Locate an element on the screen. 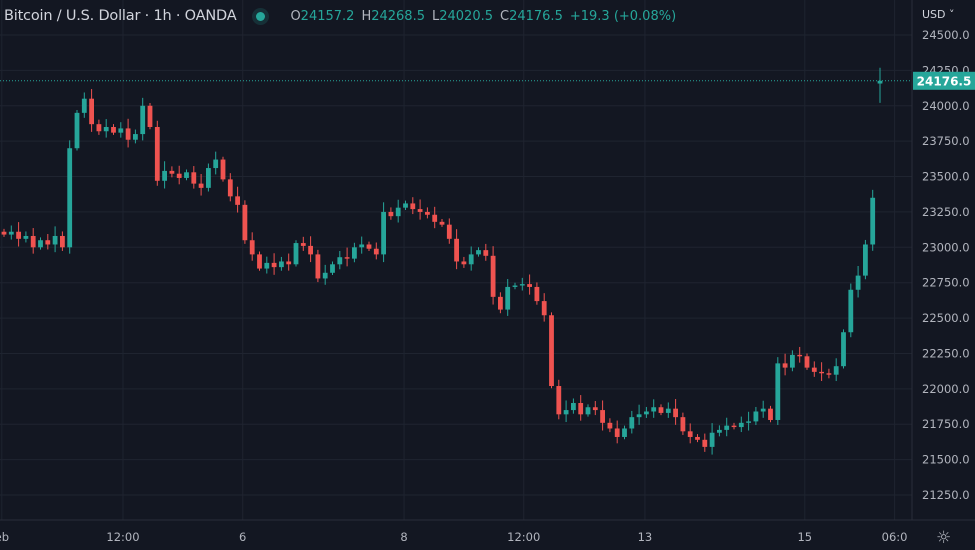  time-tick-label: 6 is located at coordinates (242, 537).